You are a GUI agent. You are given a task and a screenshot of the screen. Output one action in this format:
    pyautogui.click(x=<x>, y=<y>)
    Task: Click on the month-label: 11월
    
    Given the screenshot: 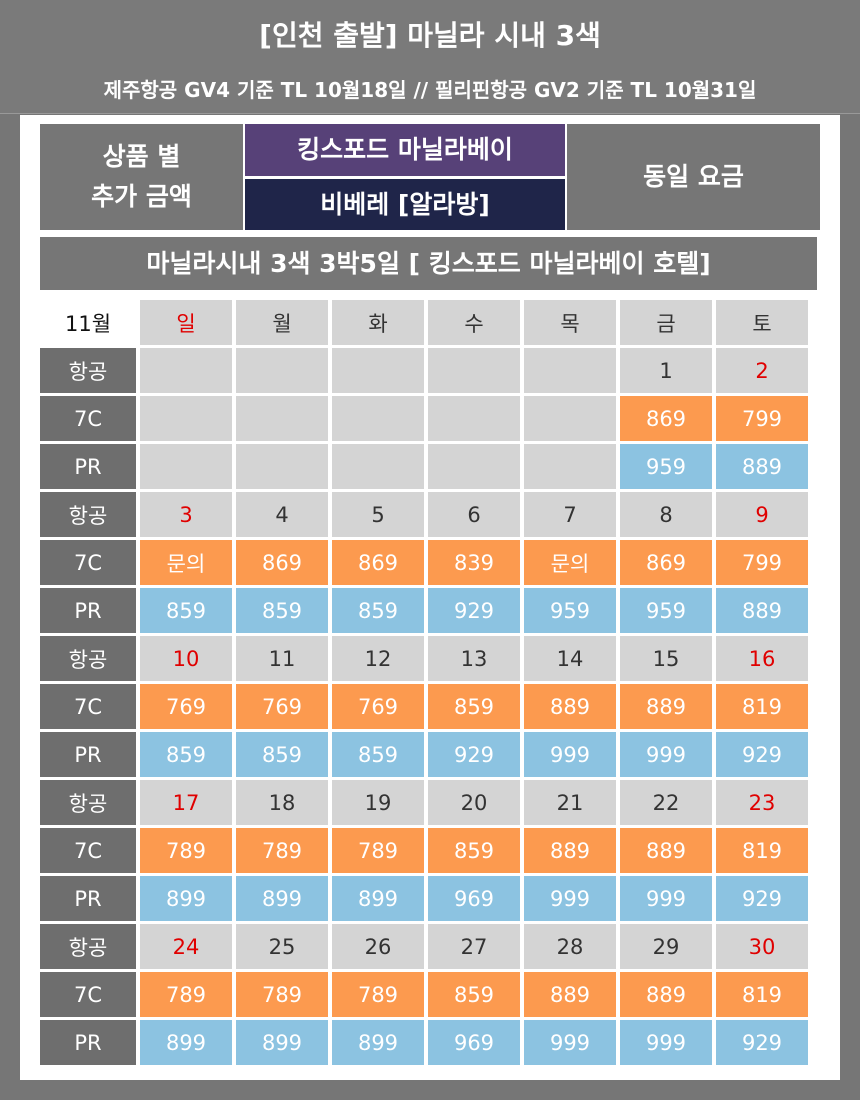 What is the action you would take?
    pyautogui.click(x=88, y=322)
    